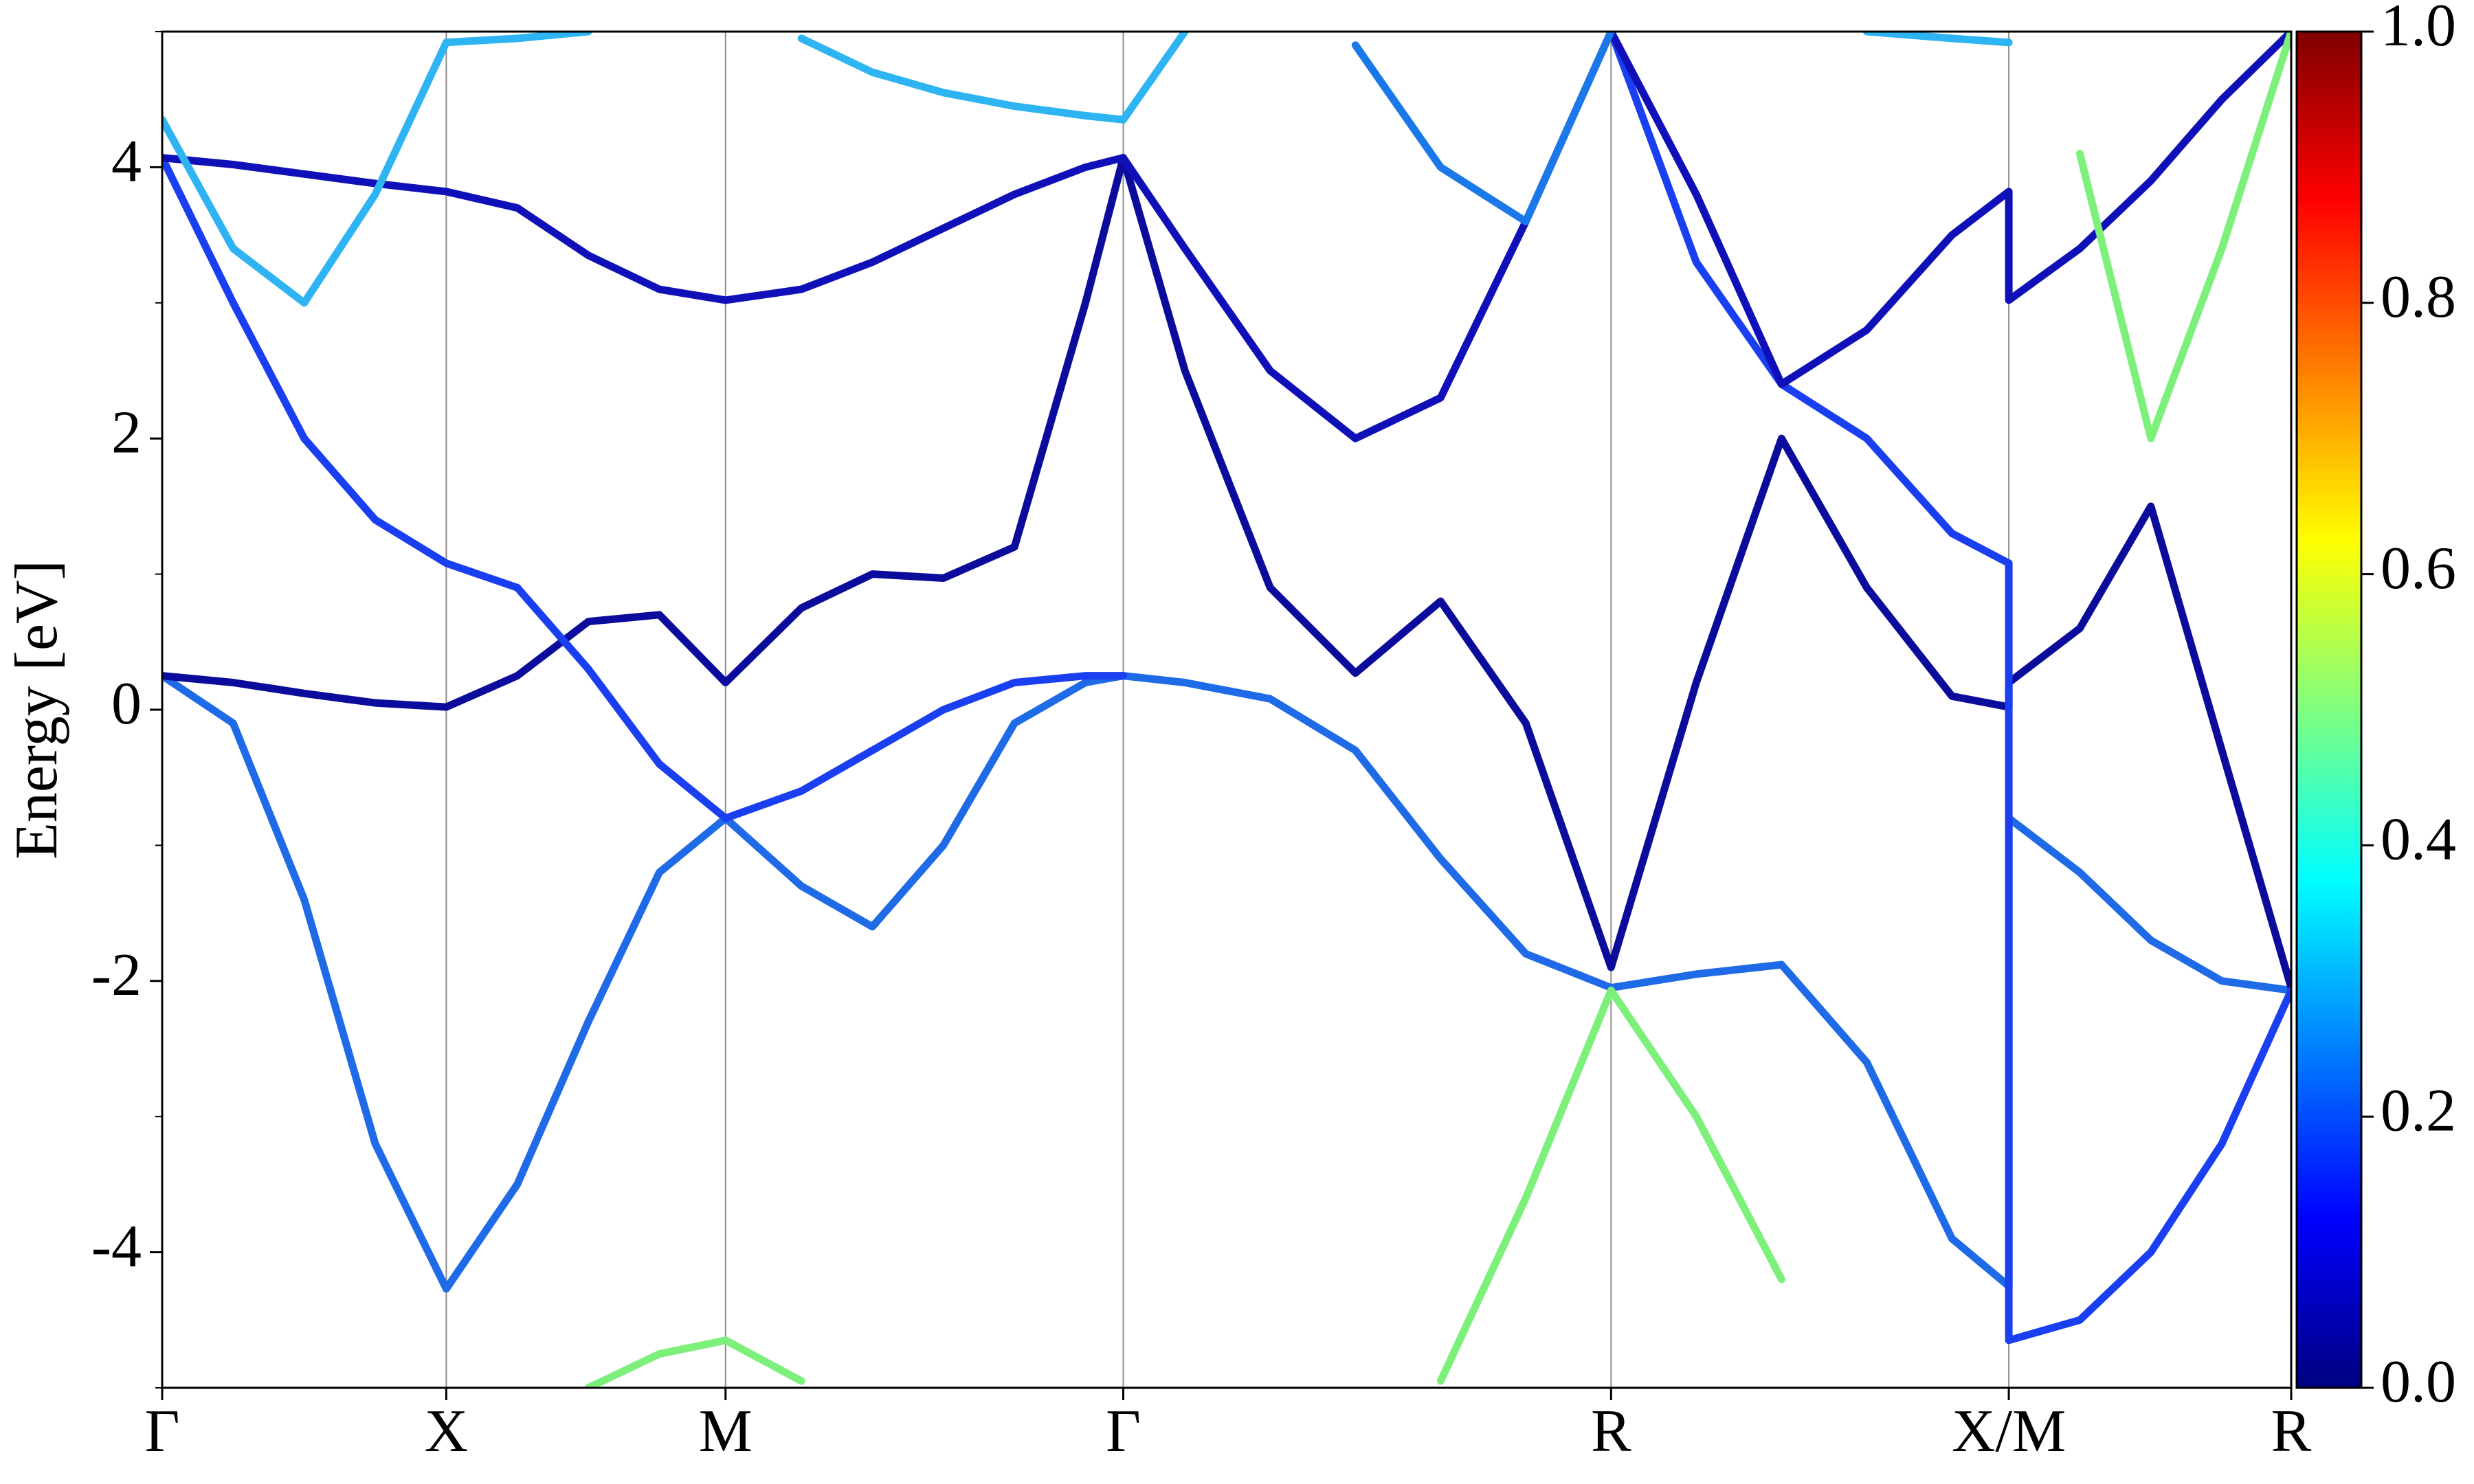 The width and height of the screenshot is (2474, 1484). I want to click on y-tick-label: -4, so click(116, 1246).